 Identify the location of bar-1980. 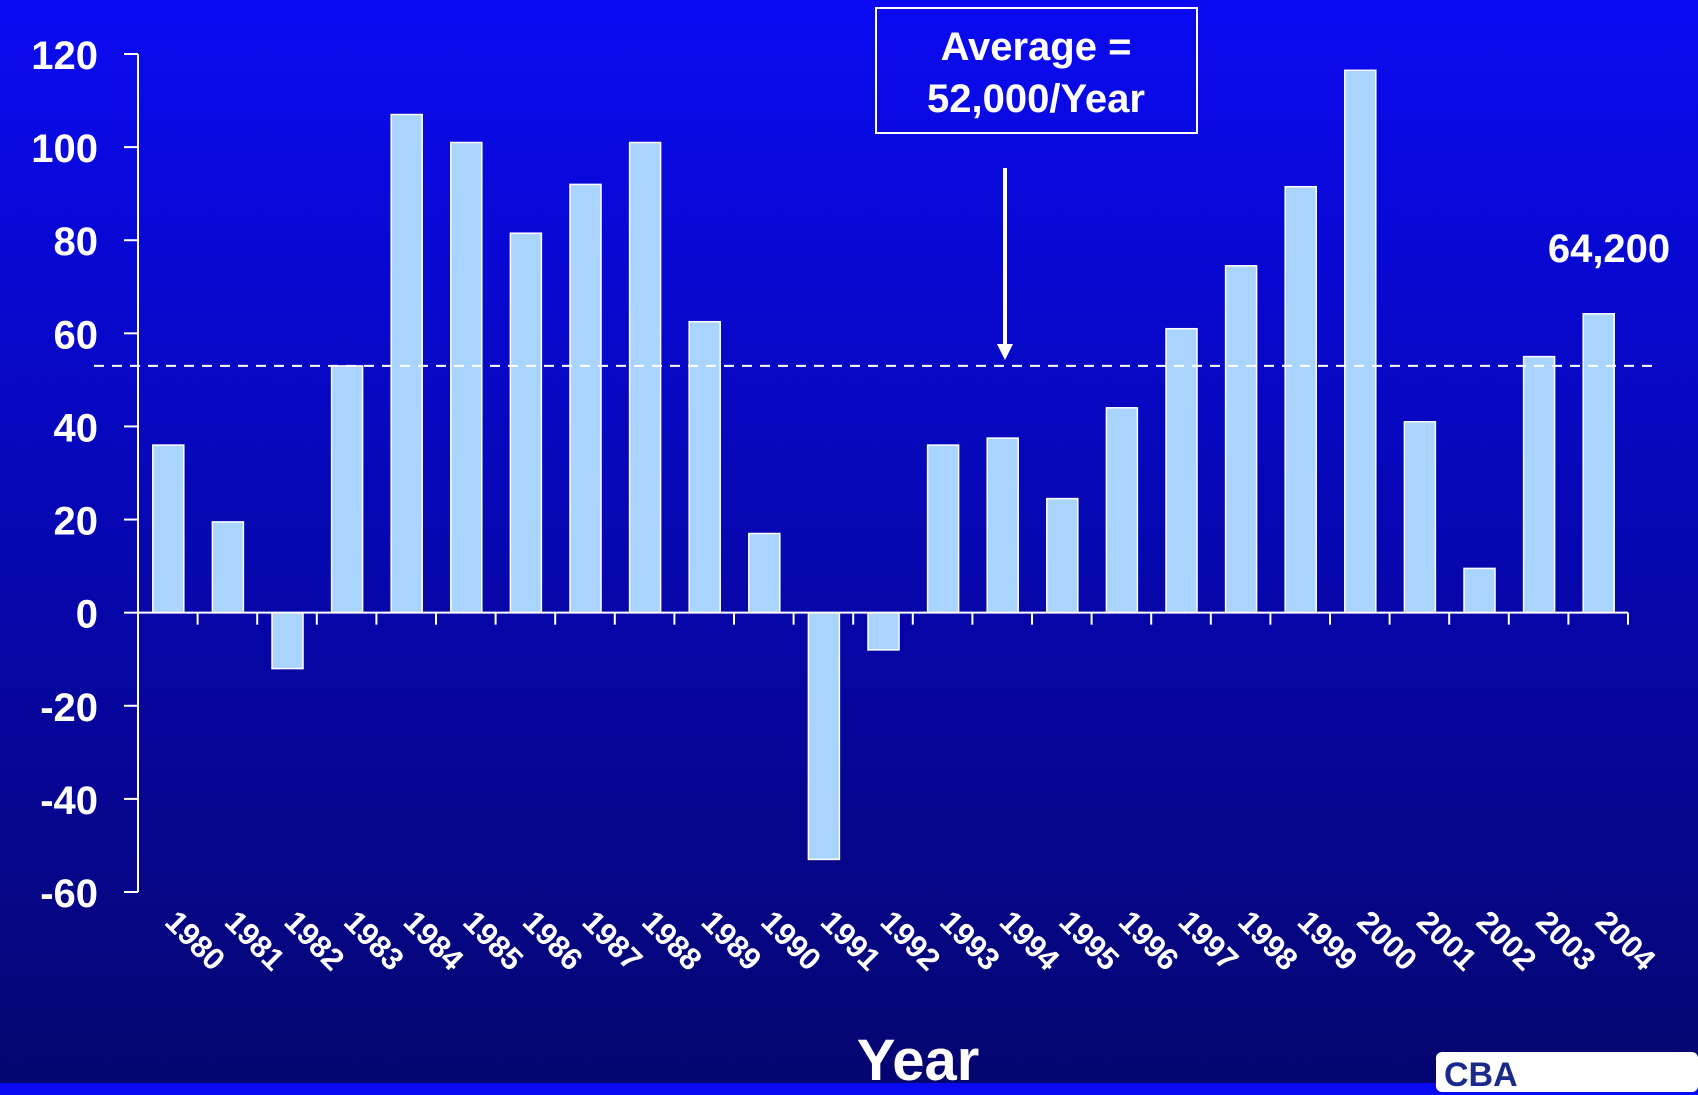
(168, 529).